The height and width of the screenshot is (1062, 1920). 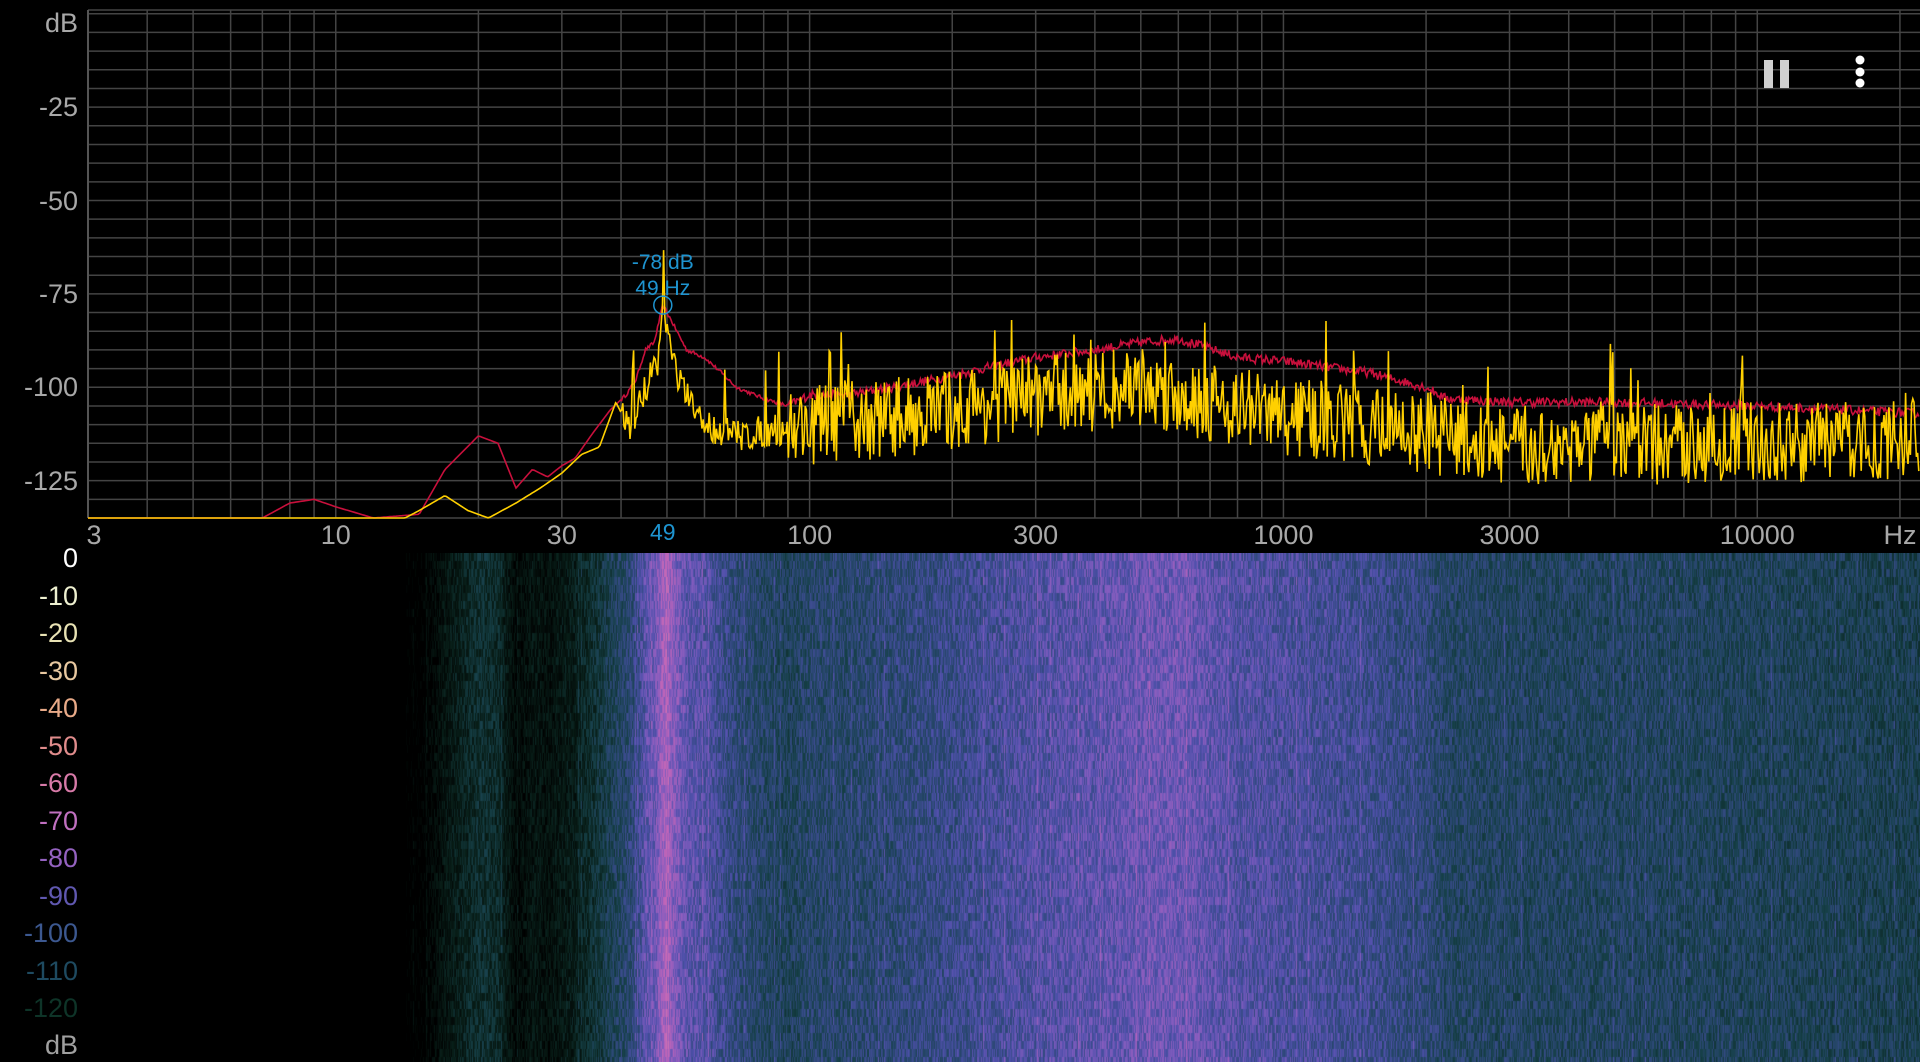 I want to click on spectrogram-scale-label: -30, so click(x=58, y=670).